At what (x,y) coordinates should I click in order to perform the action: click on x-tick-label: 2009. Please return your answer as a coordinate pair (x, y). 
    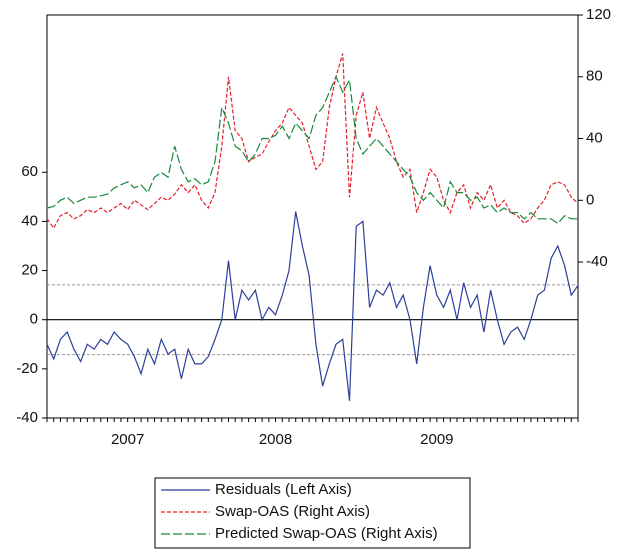
    Looking at the image, I should click on (436, 439).